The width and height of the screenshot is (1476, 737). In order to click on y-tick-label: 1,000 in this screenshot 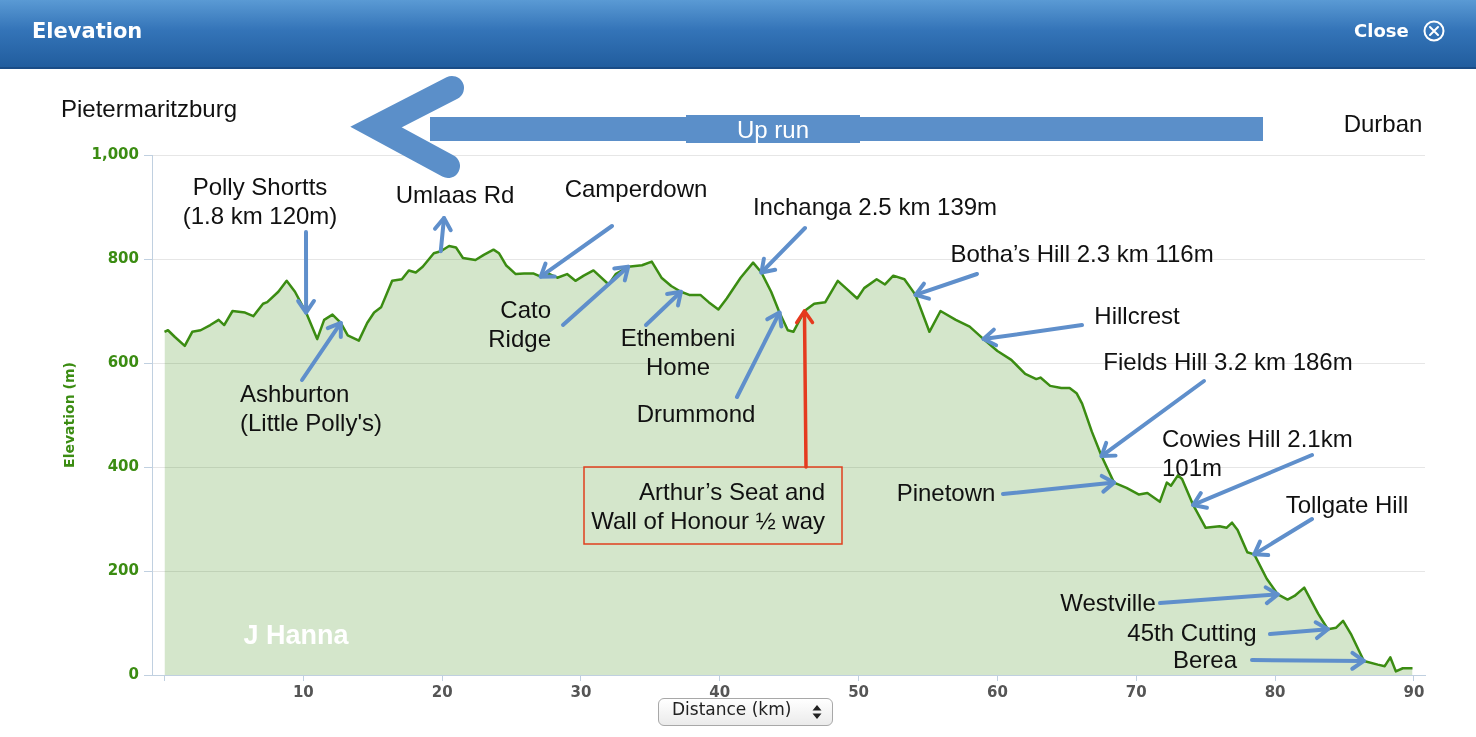, I will do `click(115, 153)`.